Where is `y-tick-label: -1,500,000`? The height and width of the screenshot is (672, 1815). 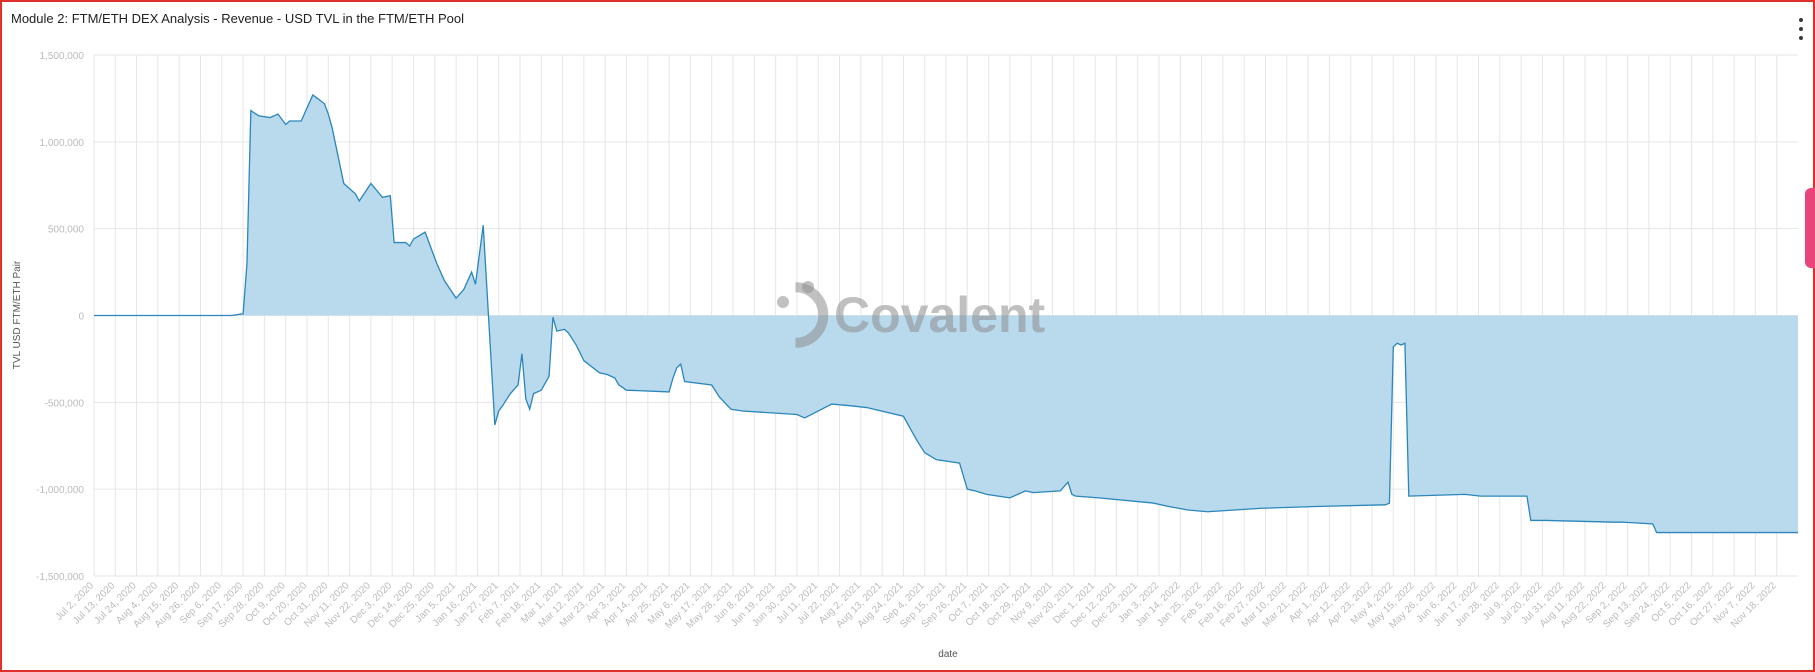 y-tick-label: -1,500,000 is located at coordinates (60, 577).